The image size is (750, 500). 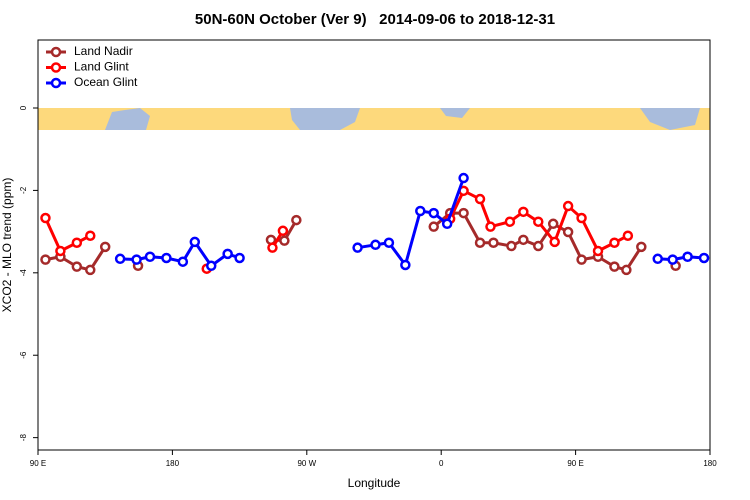 What do you see at coordinates (374, 483) in the screenshot?
I see `x-axis-label: Longitude` at bounding box center [374, 483].